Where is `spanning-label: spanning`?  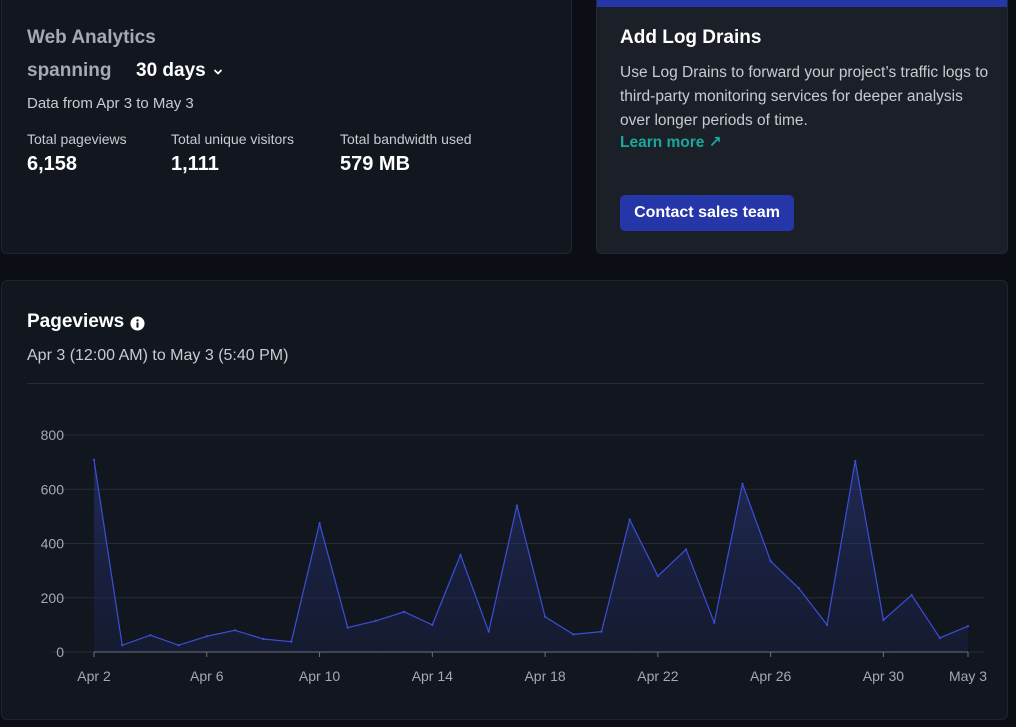 spanning-label: spanning is located at coordinates (69, 70).